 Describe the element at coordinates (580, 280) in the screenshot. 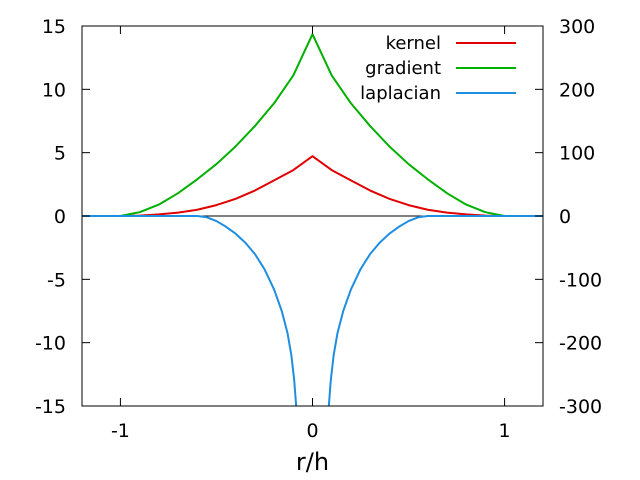

I see `y2-tick-label: -100` at that location.